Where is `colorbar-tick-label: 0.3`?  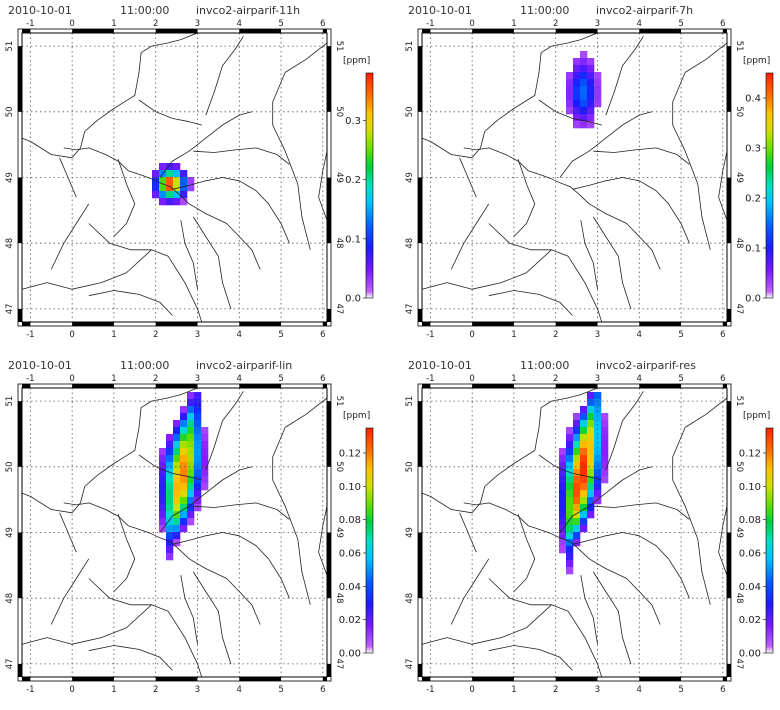 colorbar-tick-label: 0.3 is located at coordinates (753, 149).